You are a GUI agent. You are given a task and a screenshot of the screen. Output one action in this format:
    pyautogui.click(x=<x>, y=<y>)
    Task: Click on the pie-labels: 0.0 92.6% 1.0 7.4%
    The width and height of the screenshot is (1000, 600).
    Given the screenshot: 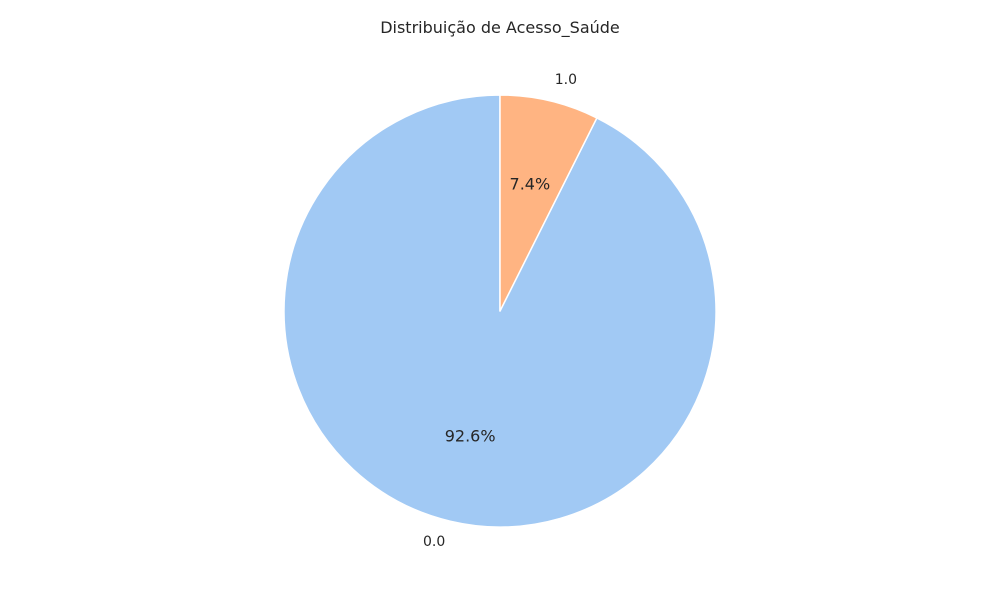 What is the action you would take?
    pyautogui.click(x=500, y=311)
    